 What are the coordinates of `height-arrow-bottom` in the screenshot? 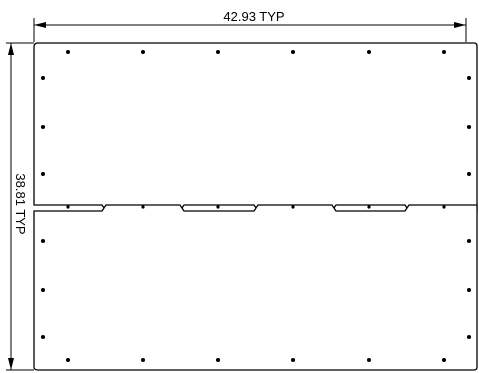 It's located at (11, 364).